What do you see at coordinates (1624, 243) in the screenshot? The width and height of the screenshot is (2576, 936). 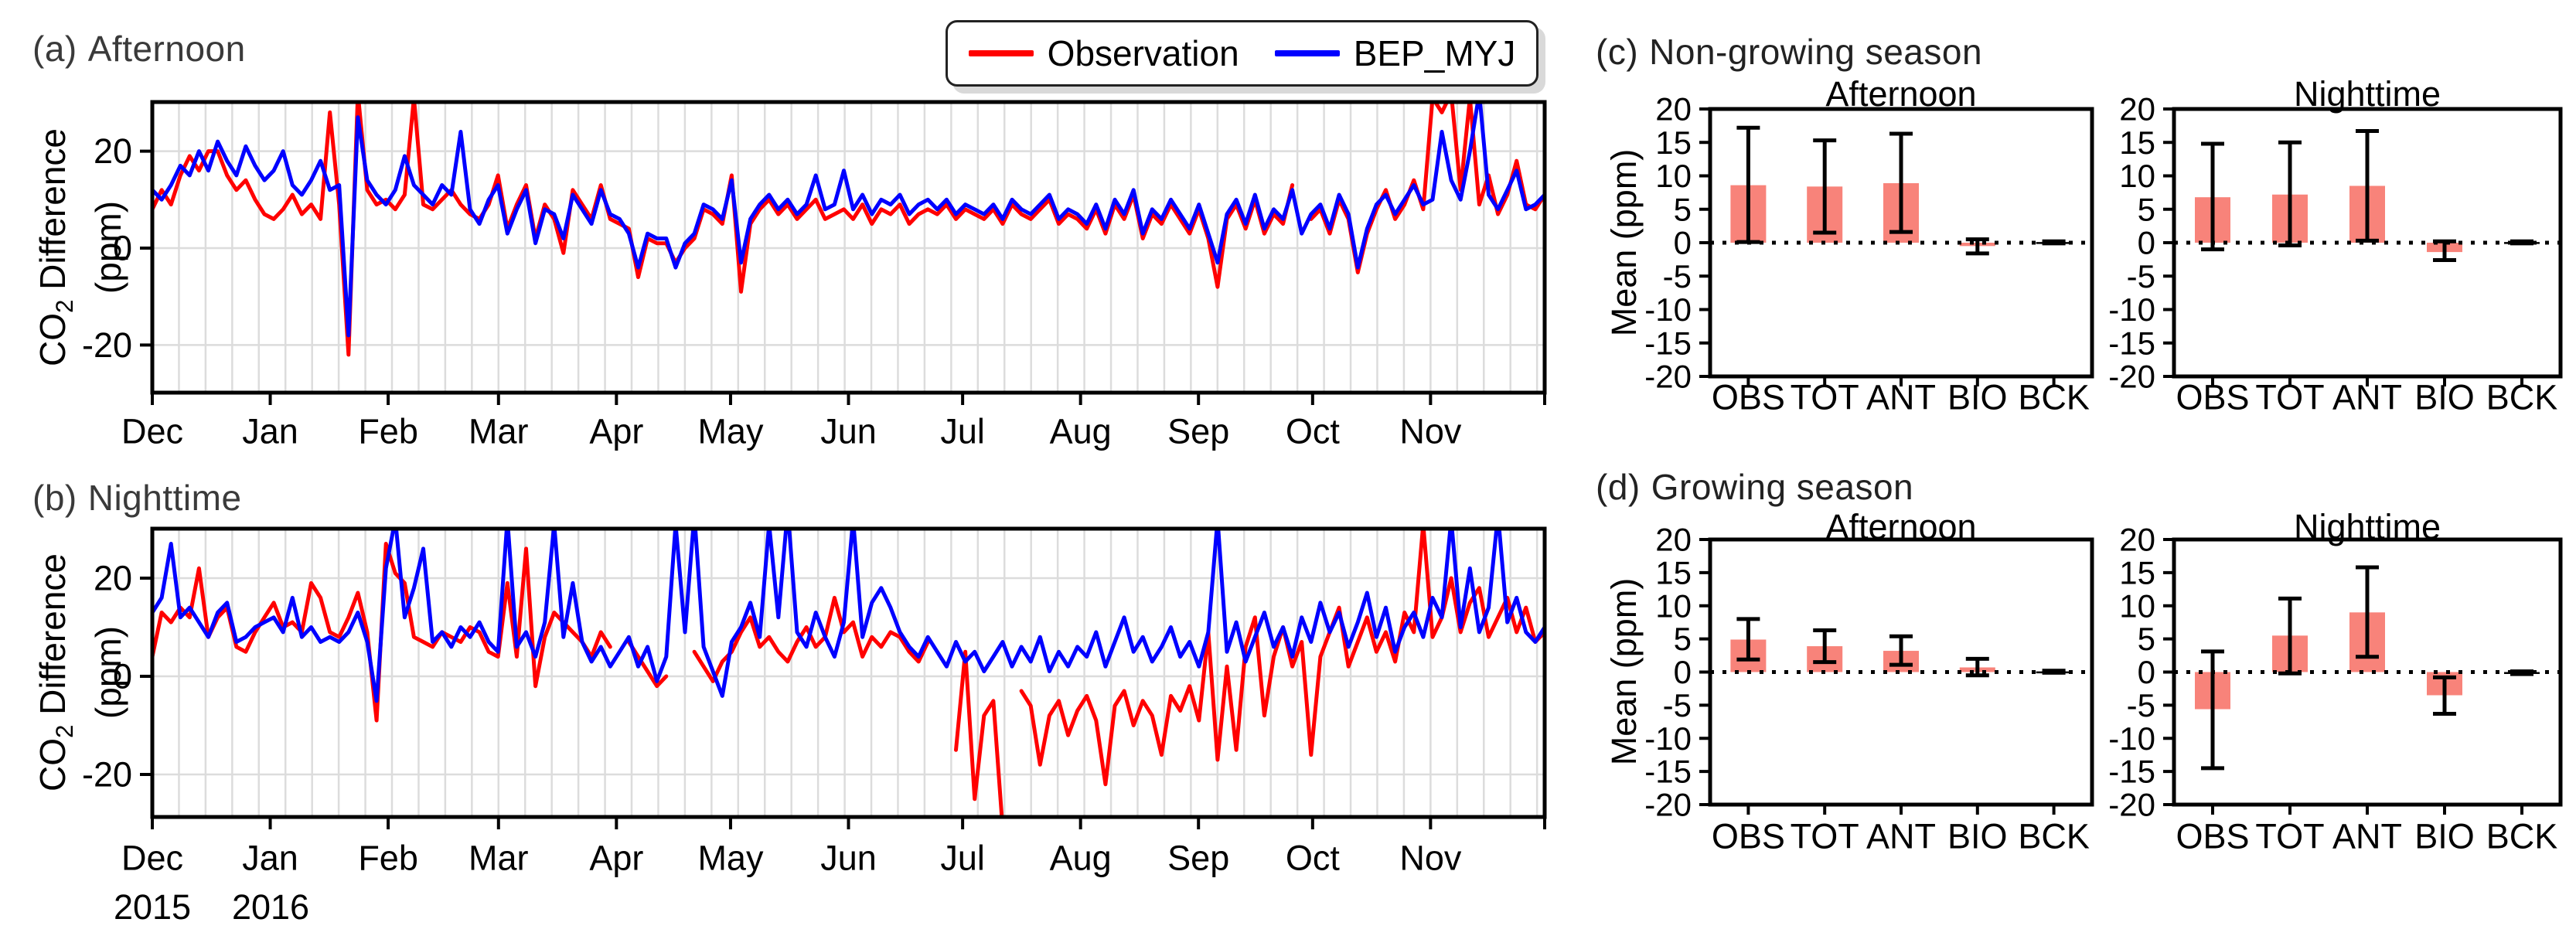 I see `panel-c-ylabel: Mean (ppm)` at bounding box center [1624, 243].